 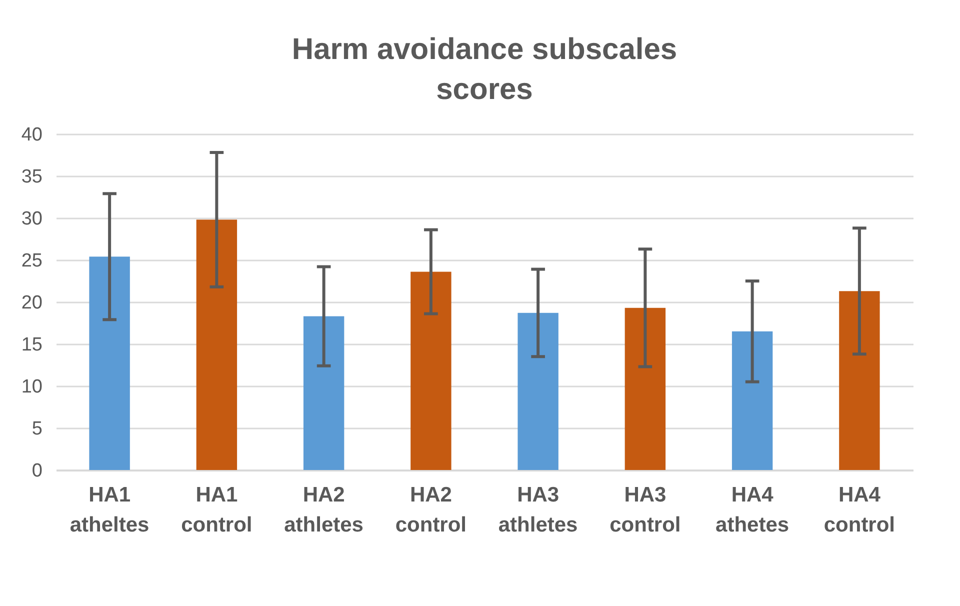 I want to click on y-tick-label: 0, so click(x=37, y=471).